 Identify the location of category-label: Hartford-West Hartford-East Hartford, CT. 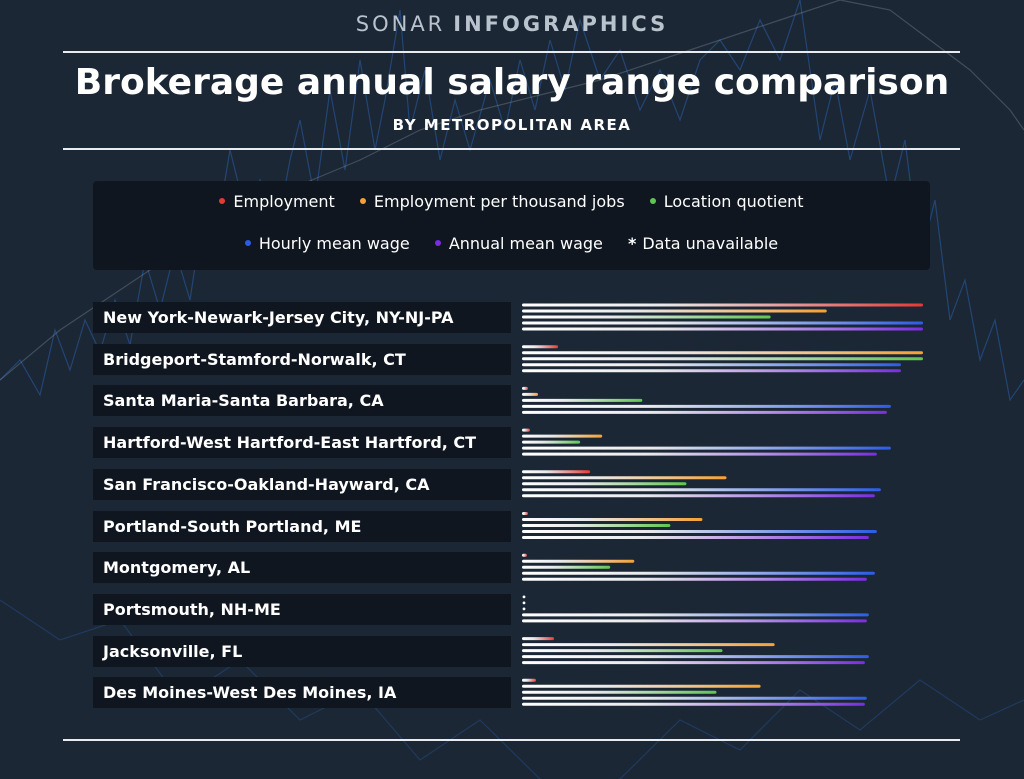
(302, 443).